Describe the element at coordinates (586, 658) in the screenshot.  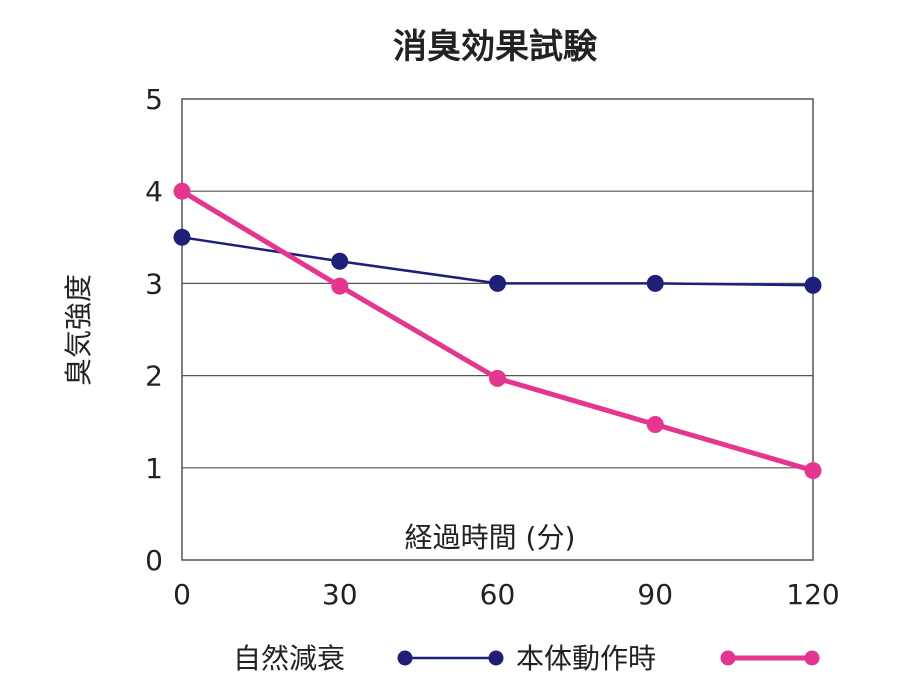
I see `legend-label: 本体動作時` at that location.